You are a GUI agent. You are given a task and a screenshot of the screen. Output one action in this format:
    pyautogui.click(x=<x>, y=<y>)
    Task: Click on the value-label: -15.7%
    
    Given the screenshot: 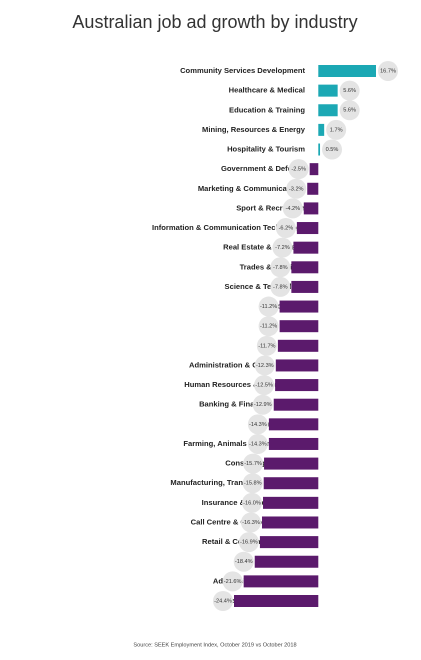 What is the action you would take?
    pyautogui.click(x=253, y=464)
    